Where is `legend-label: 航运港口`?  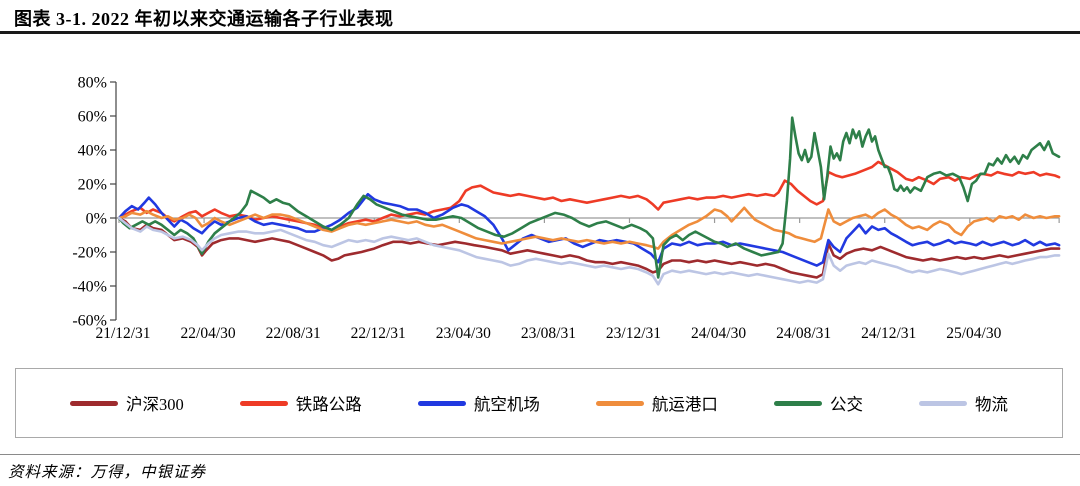 legend-label: 航运港口 is located at coordinates (684, 404).